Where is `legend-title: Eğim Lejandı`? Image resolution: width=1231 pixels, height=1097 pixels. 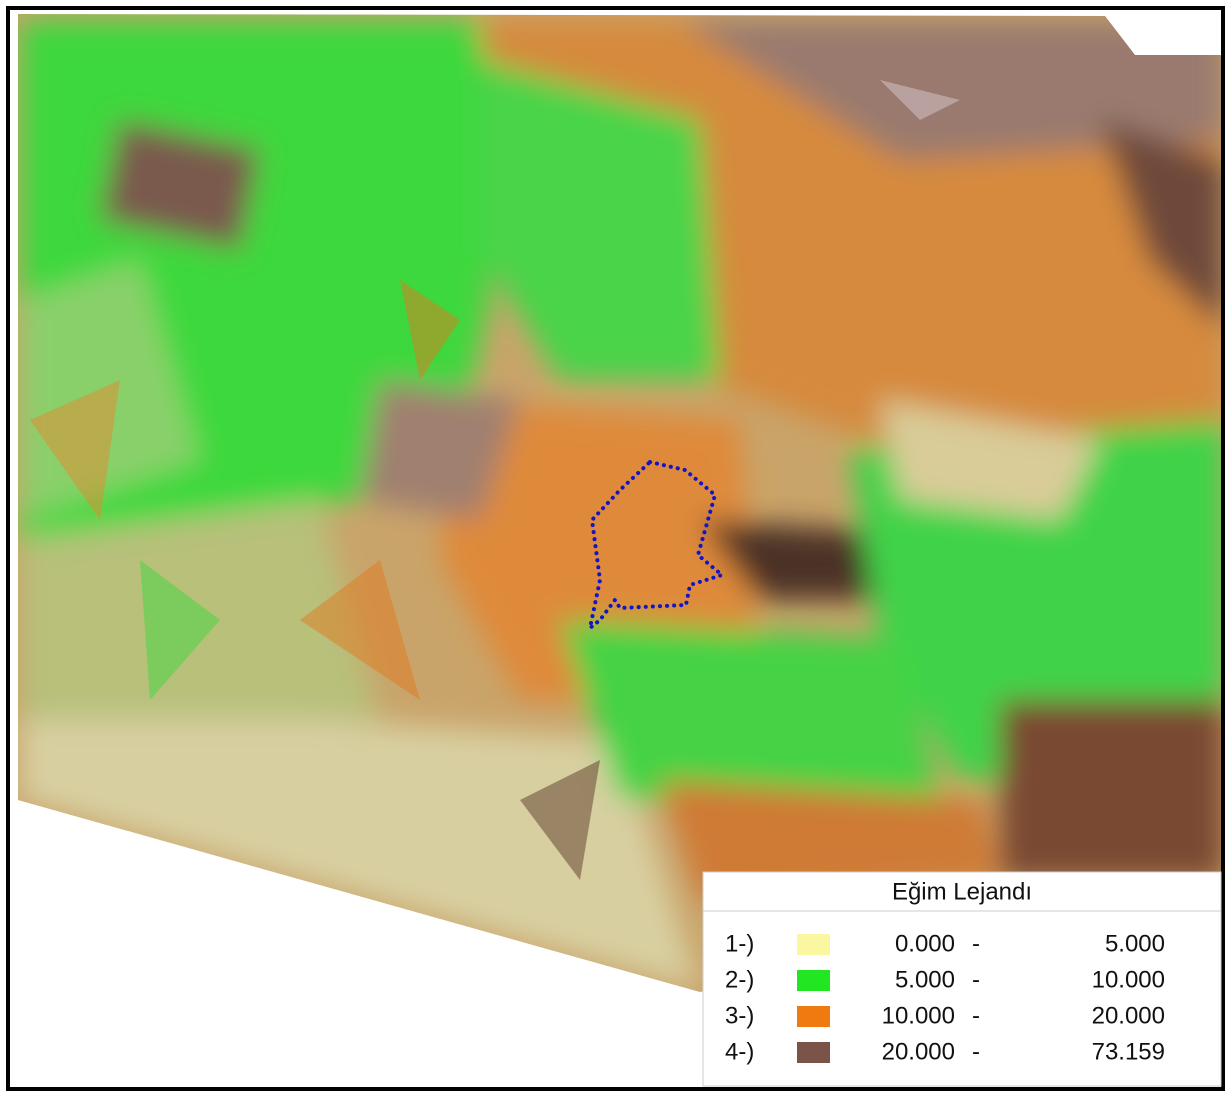 legend-title: Eğim Lejandı is located at coordinates (962, 891).